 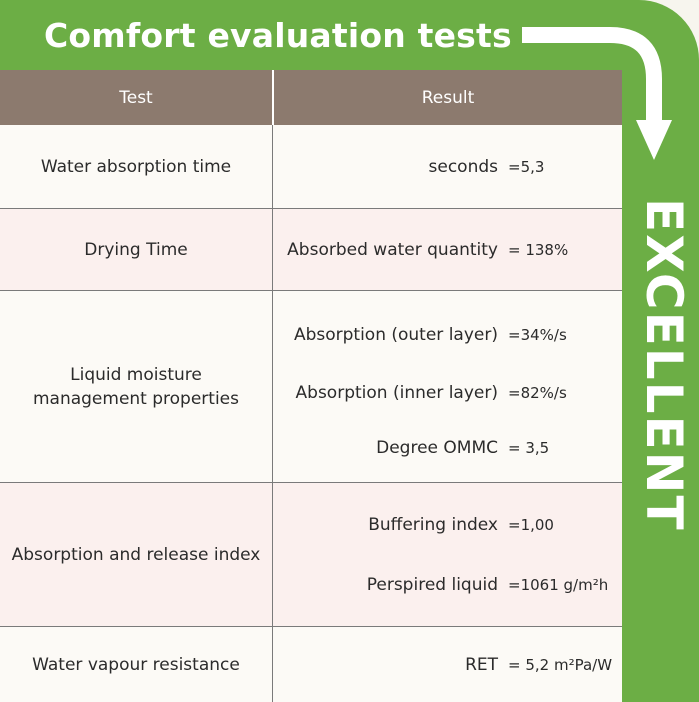 What do you see at coordinates (447, 664) in the screenshot?
I see `result-cell: RET = 5,2 m²Pa/W` at bounding box center [447, 664].